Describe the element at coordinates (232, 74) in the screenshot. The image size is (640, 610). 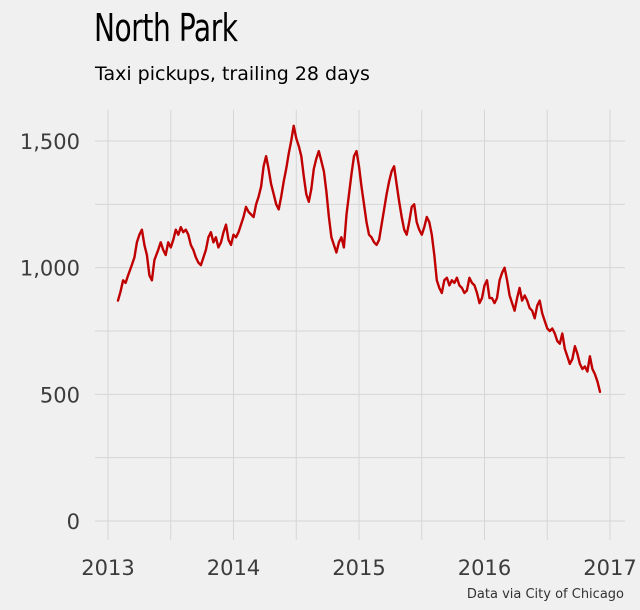
I see `chart-subtitle: Taxi pickups, trailing 28 days` at that location.